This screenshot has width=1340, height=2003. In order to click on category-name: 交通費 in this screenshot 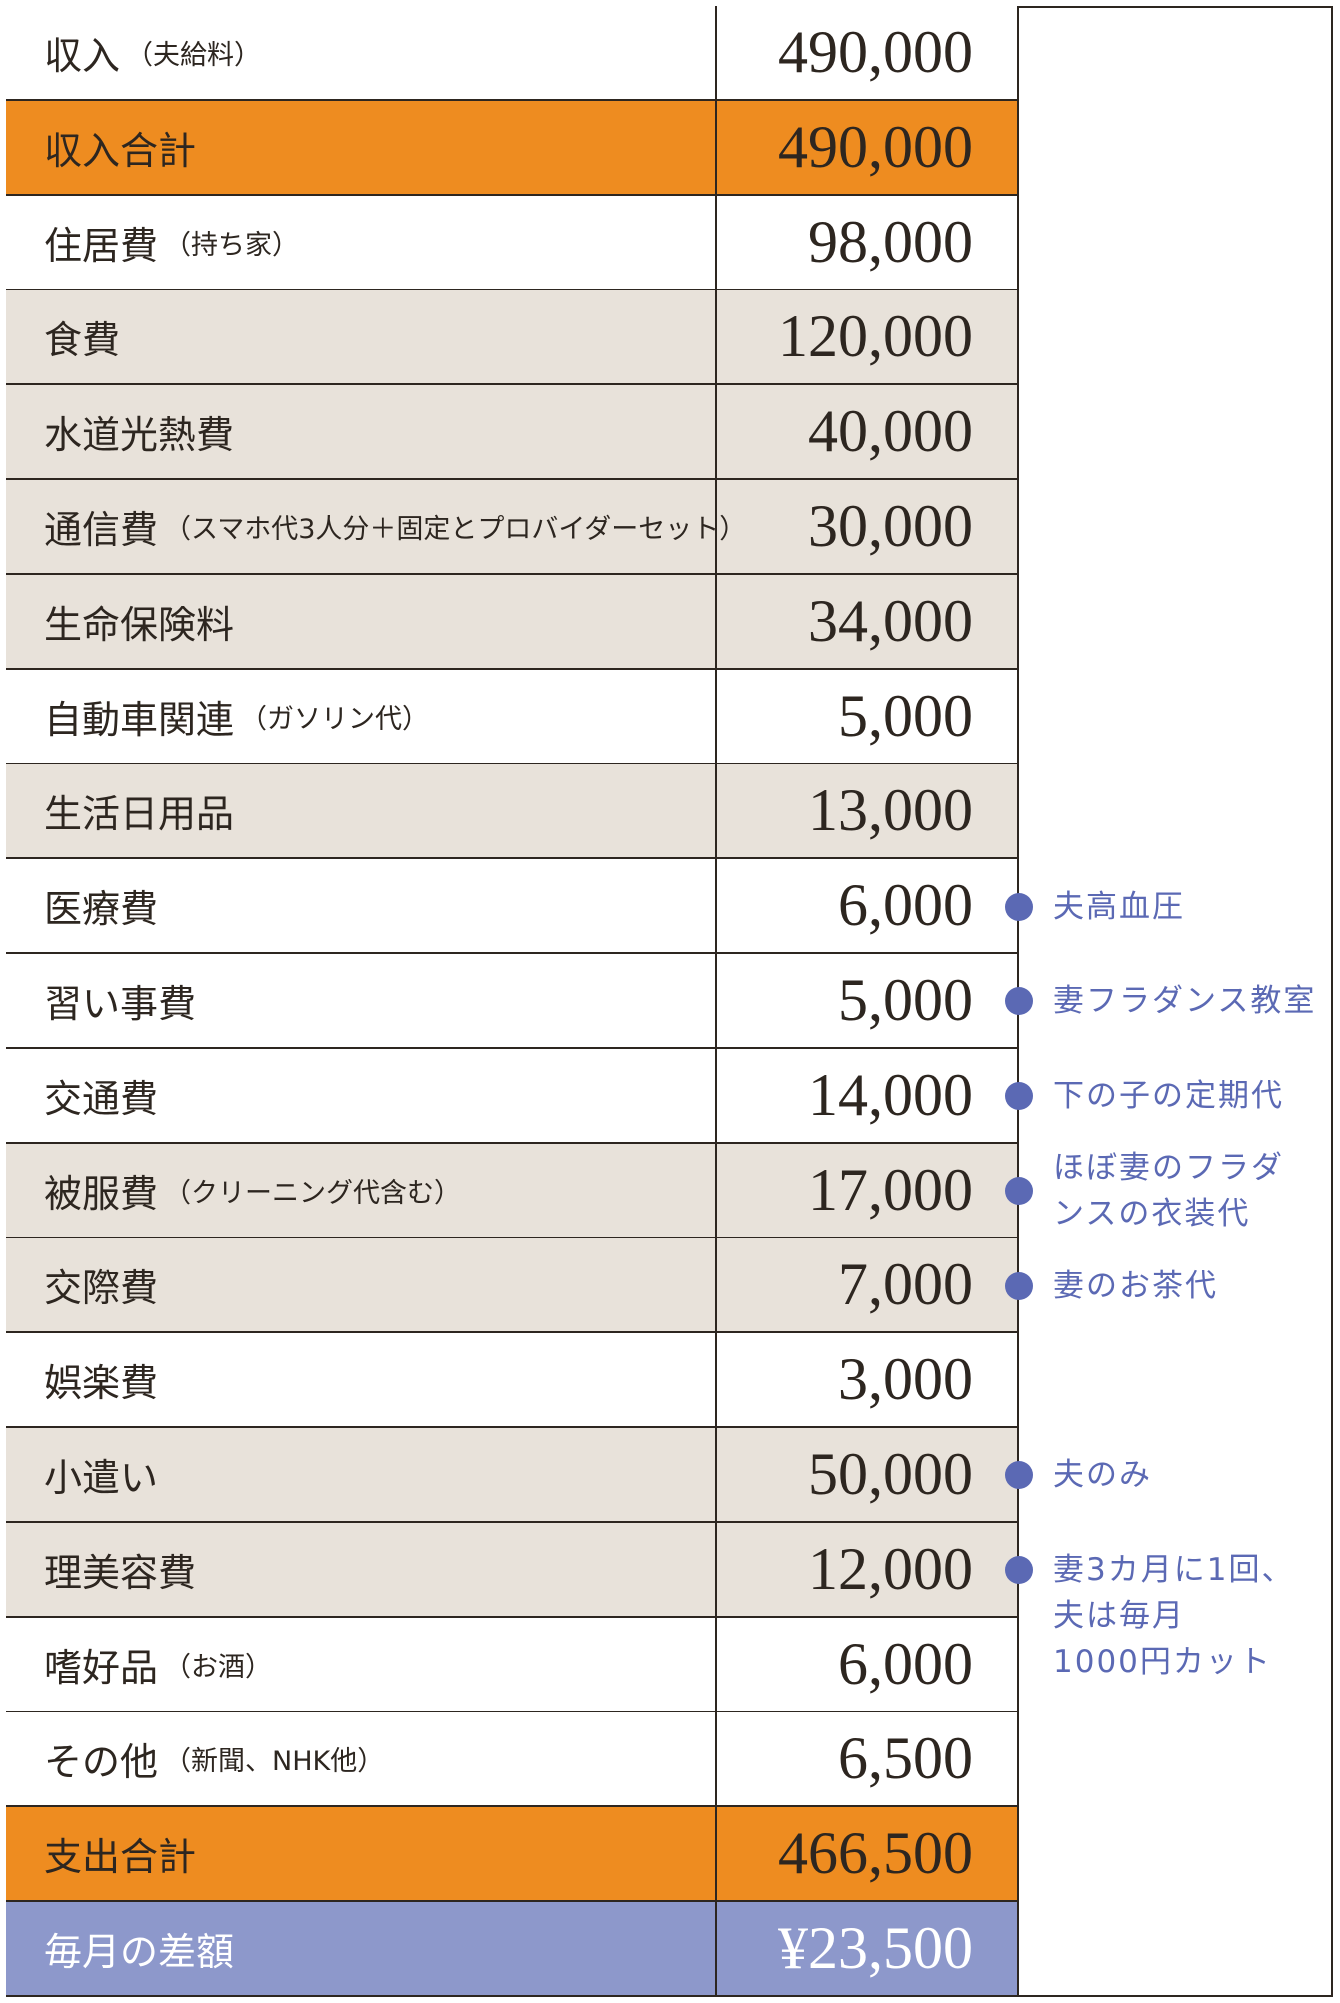, I will do `click(101, 1098)`.